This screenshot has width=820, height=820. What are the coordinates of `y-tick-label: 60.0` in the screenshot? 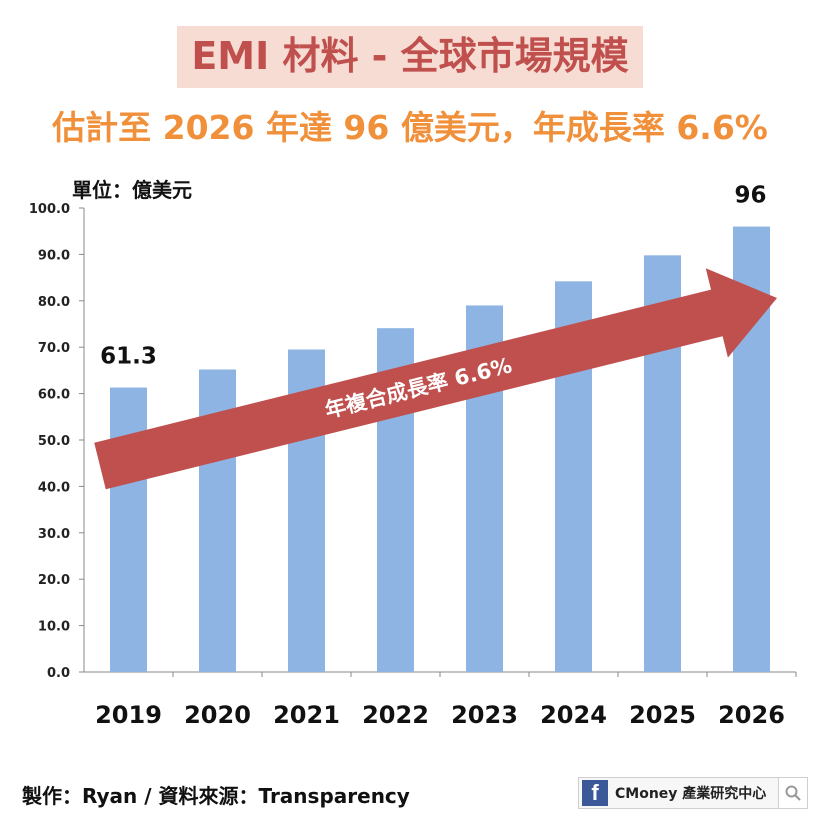 It's located at (54, 395).